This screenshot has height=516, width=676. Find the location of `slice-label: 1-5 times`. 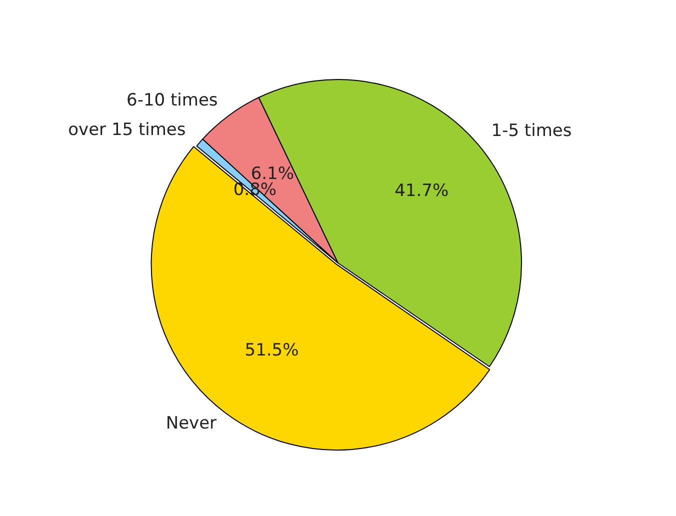

slice-label: 1-5 times is located at coordinates (531, 131).